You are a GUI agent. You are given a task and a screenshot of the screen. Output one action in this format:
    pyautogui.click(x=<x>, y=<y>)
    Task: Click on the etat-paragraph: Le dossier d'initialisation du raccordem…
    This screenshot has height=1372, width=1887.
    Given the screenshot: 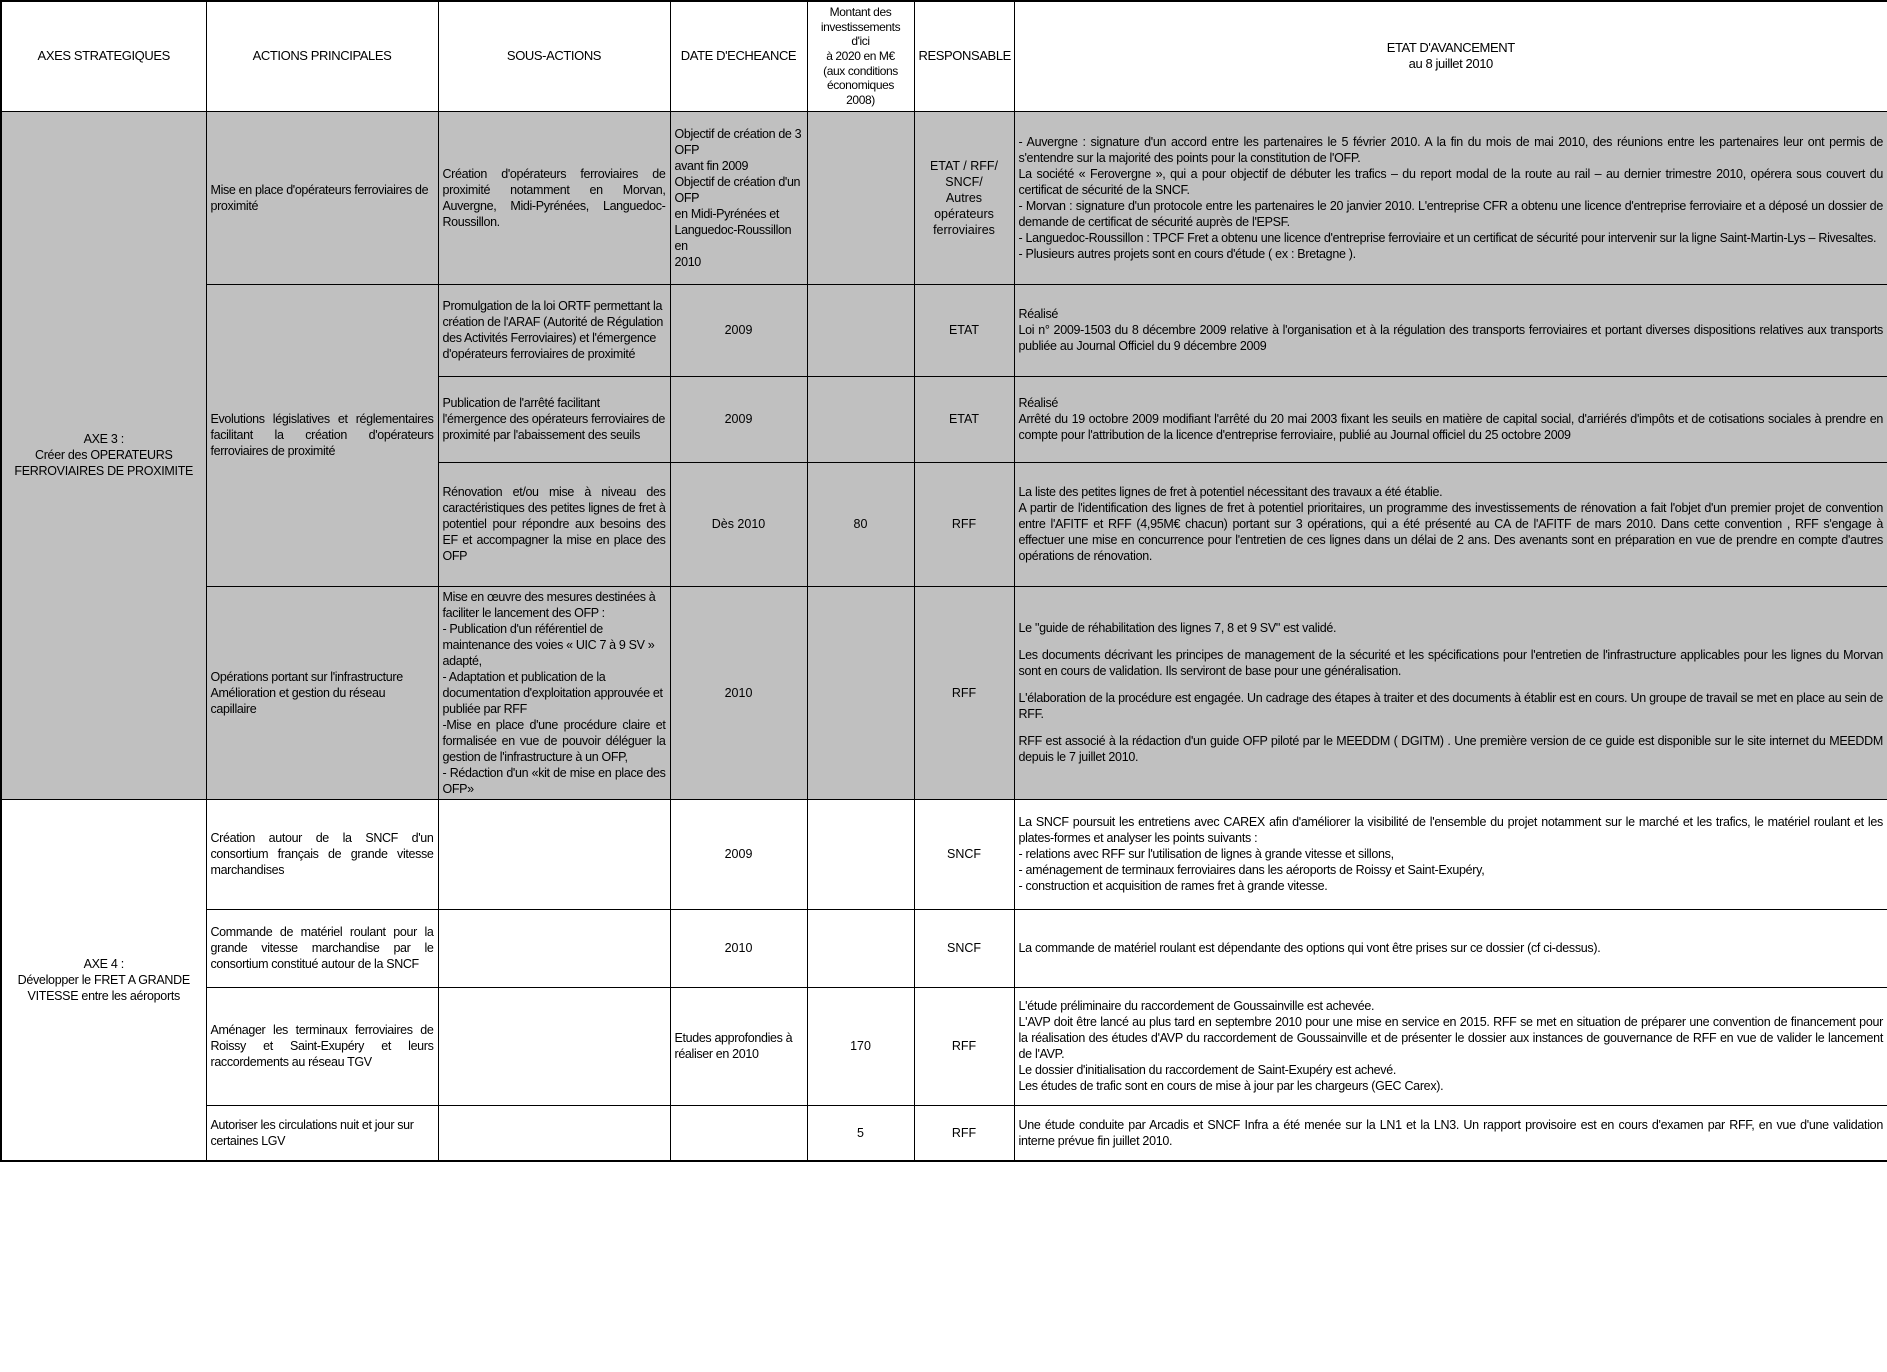 What is the action you would take?
    pyautogui.click(x=1207, y=1070)
    